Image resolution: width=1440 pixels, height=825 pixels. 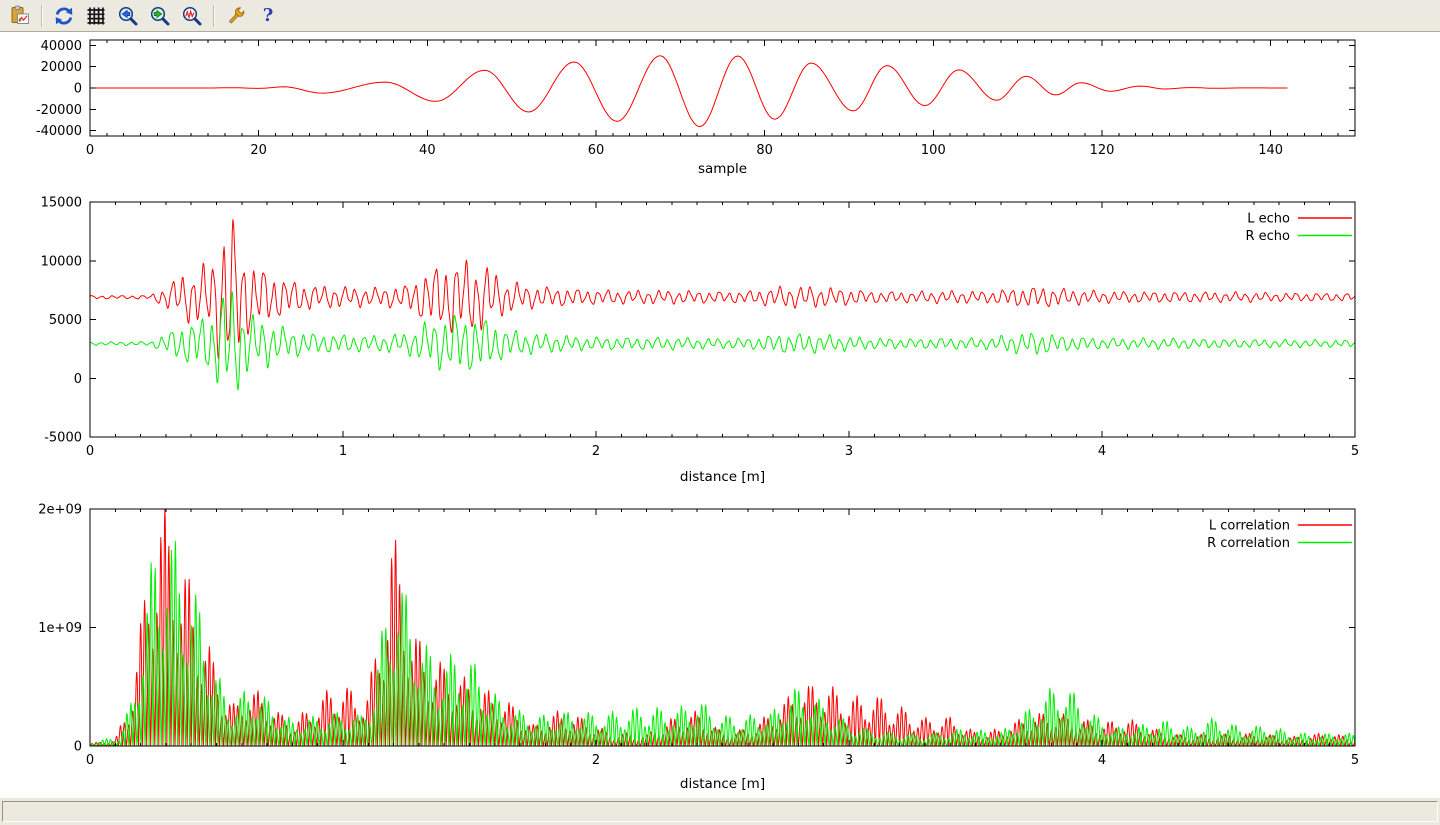 I want to click on magnifier-back-icon, so click(x=128, y=15).